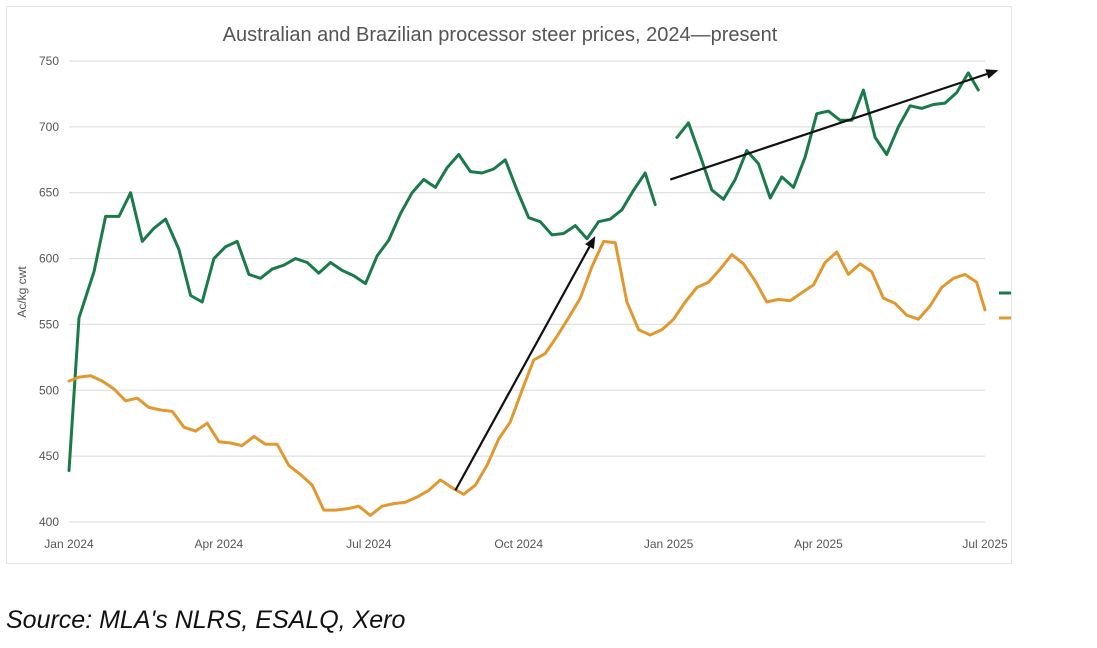 This screenshot has width=1097, height=648. Describe the element at coordinates (22, 292) in the screenshot. I see `y-axis-label: Ac/kg cwt` at that location.